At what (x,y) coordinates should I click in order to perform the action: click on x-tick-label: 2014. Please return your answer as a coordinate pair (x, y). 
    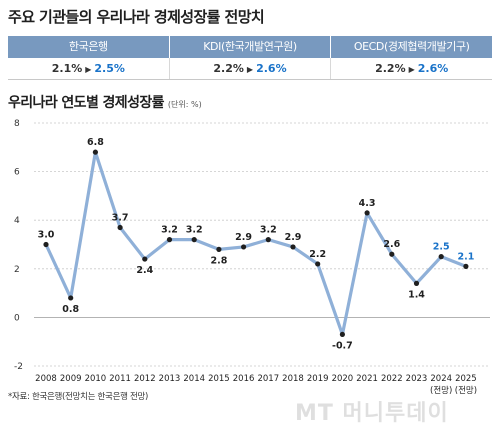
    Looking at the image, I should click on (194, 379).